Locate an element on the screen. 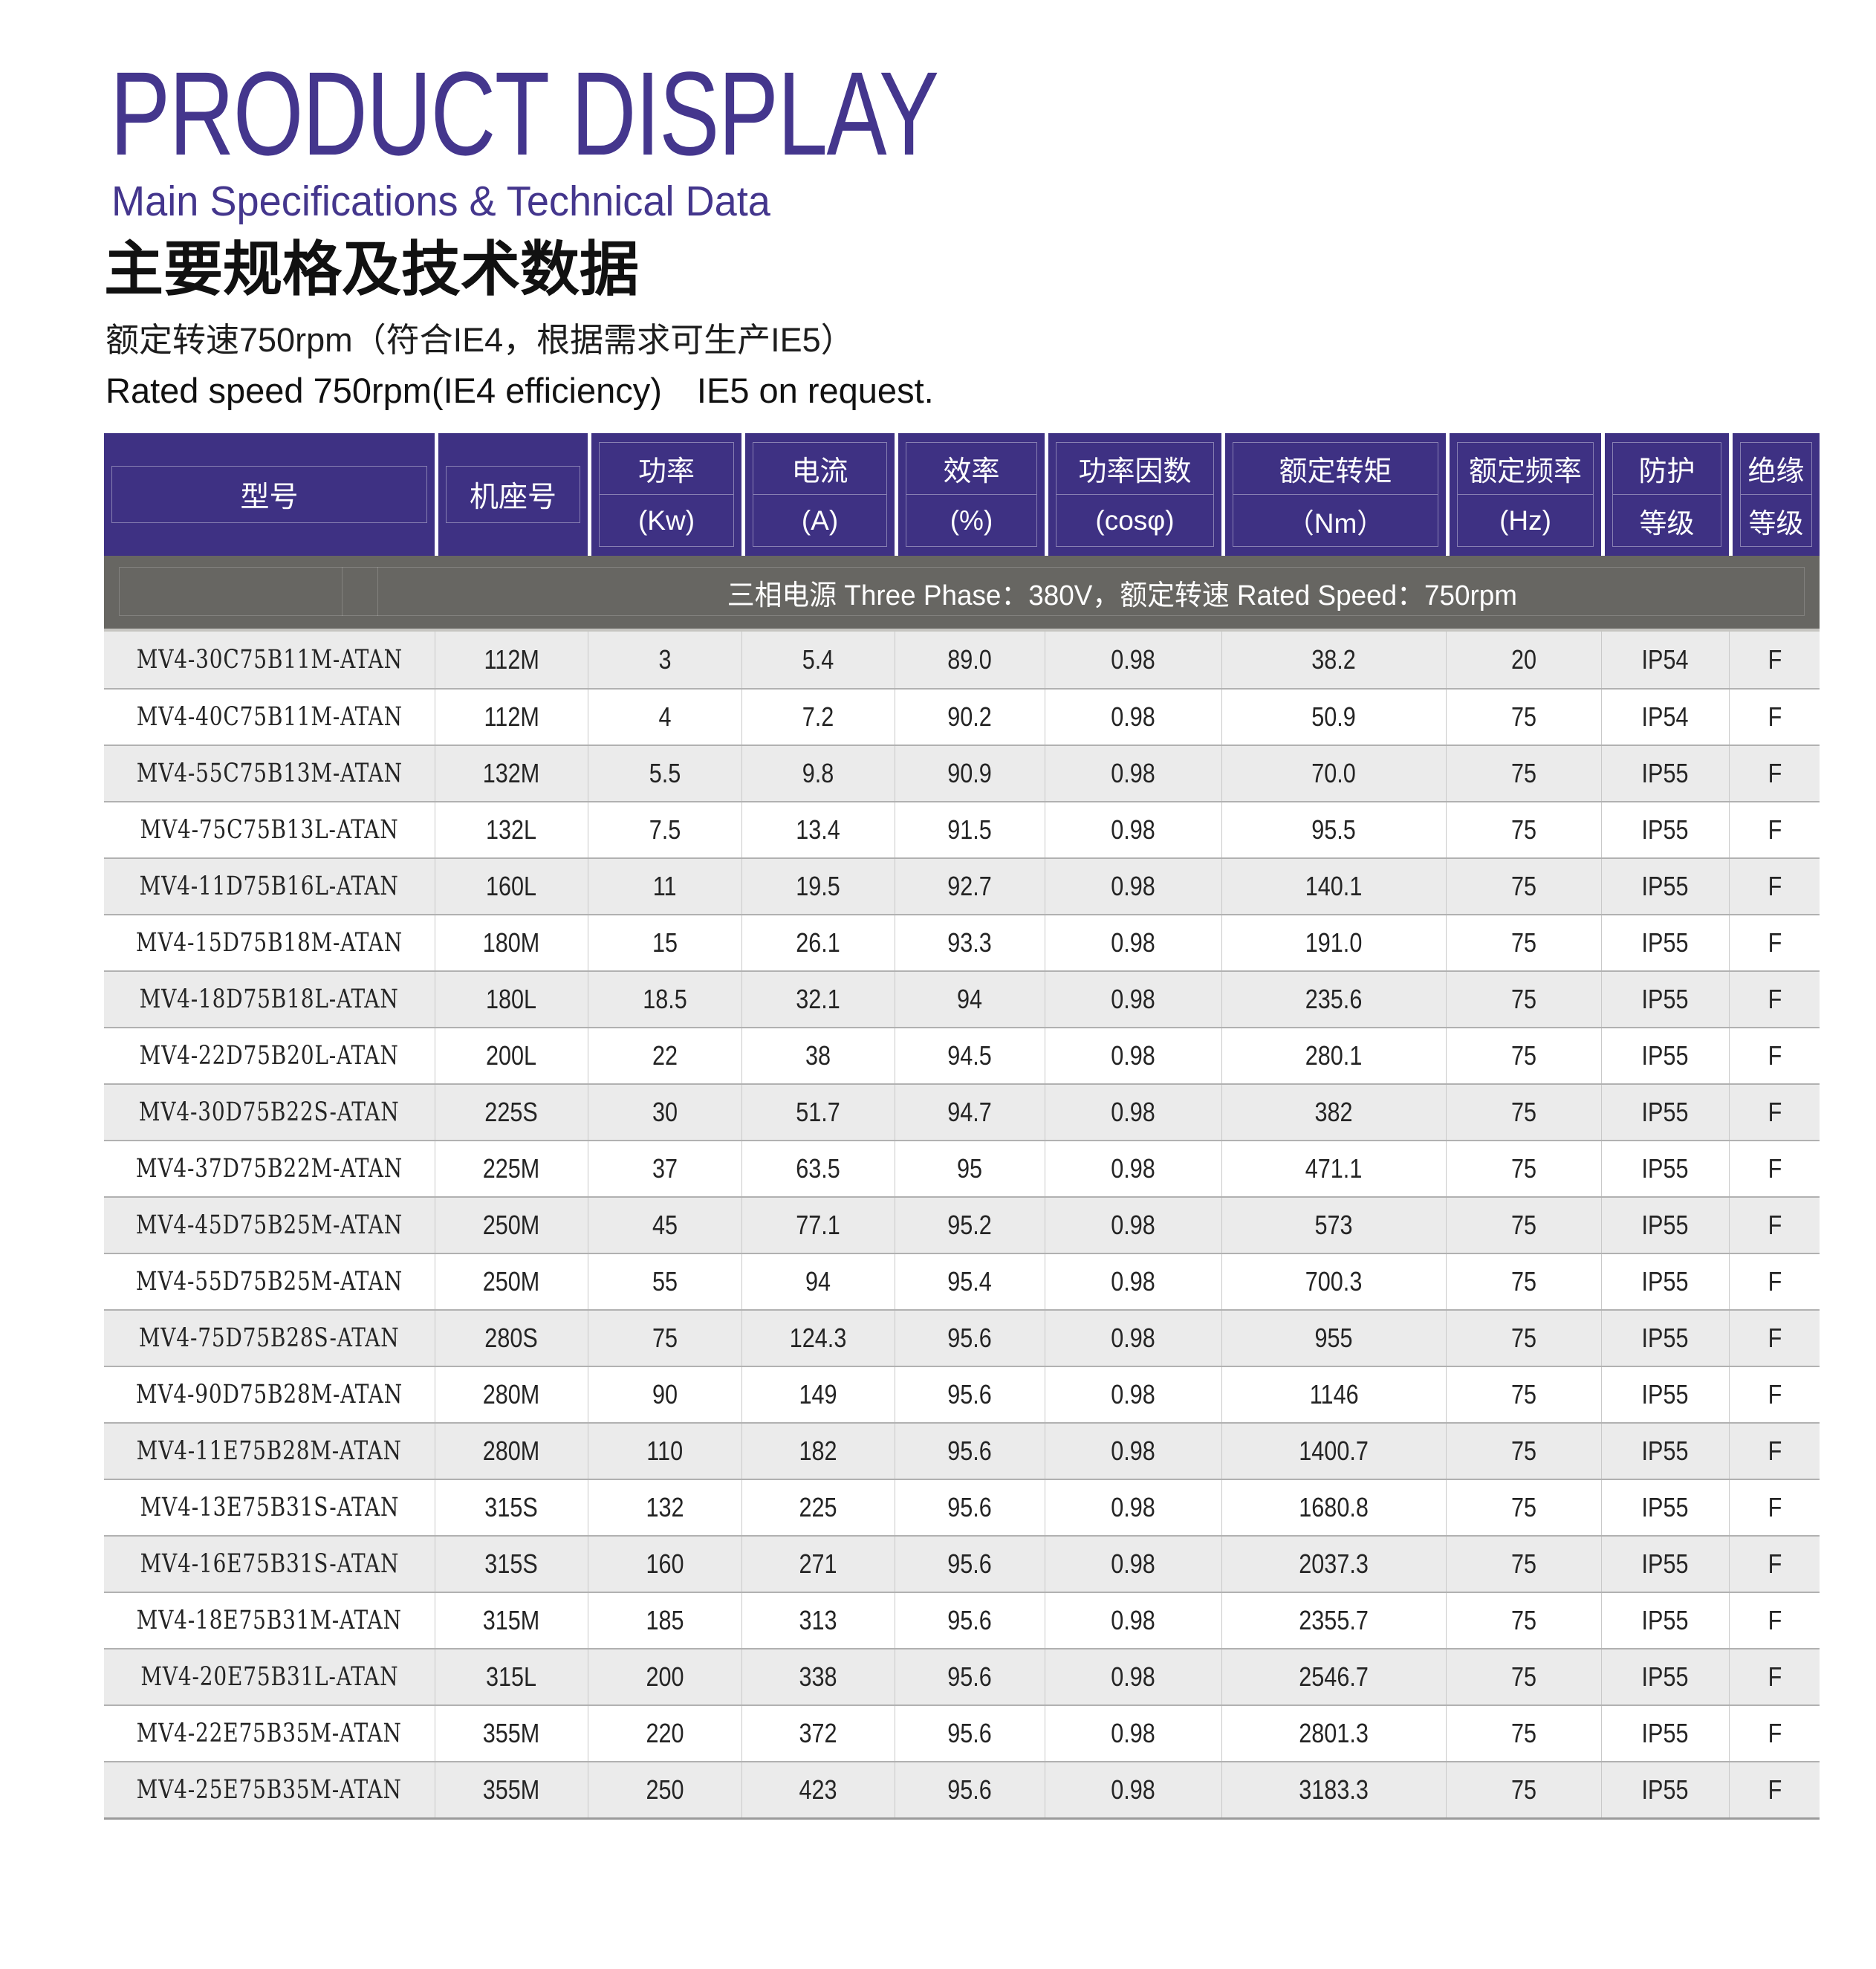  value-cell: 180M is located at coordinates (511, 942).